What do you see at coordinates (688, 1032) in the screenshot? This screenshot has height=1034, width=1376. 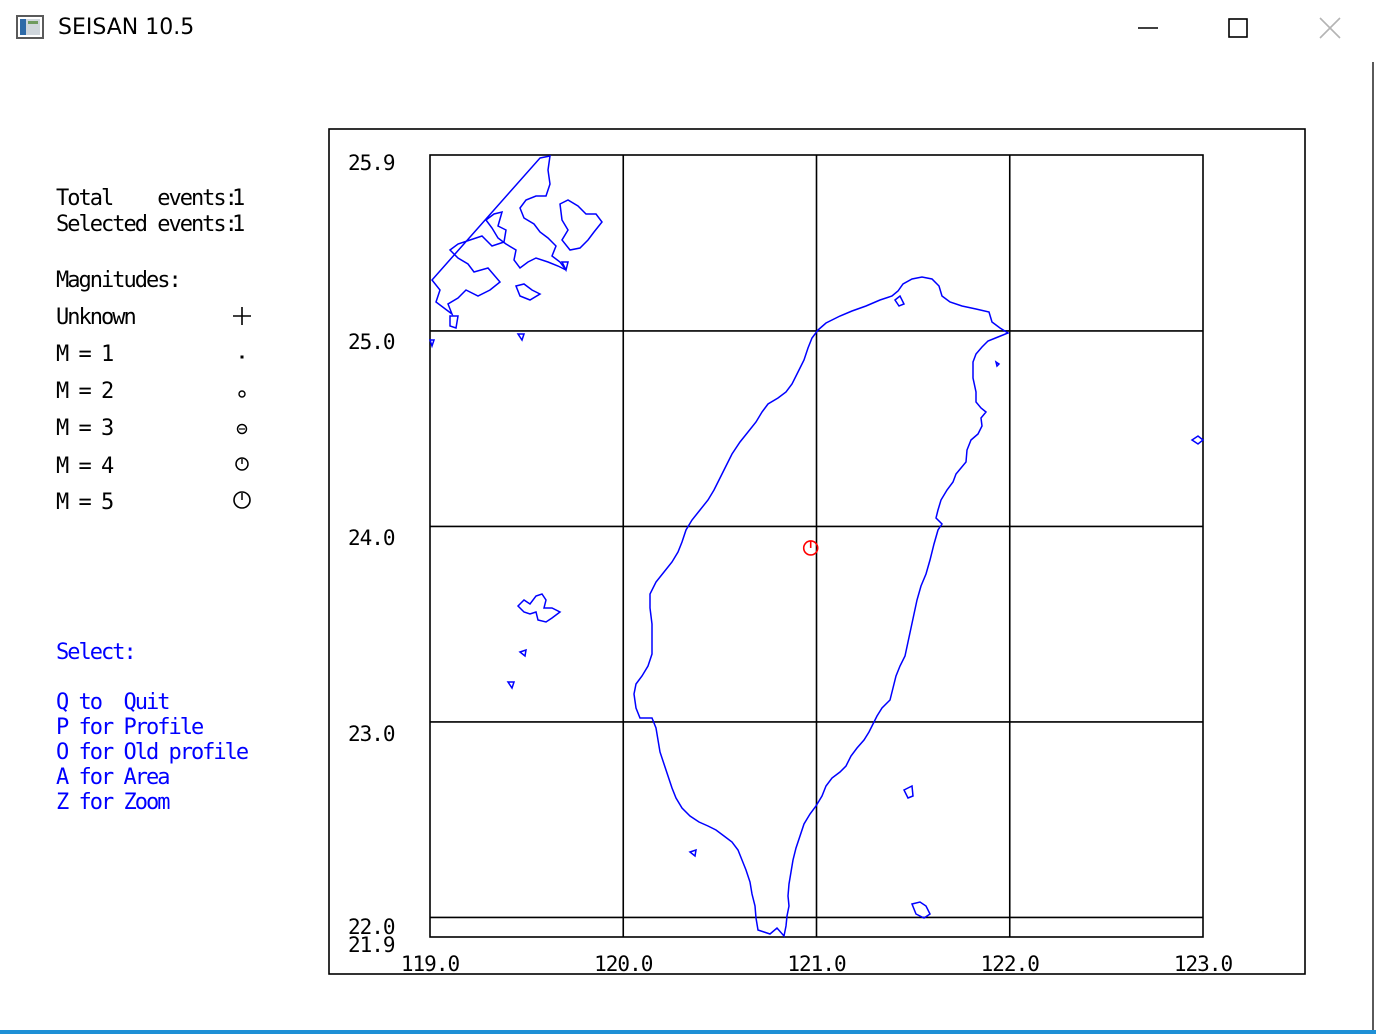 I see `window-bottom-border` at bounding box center [688, 1032].